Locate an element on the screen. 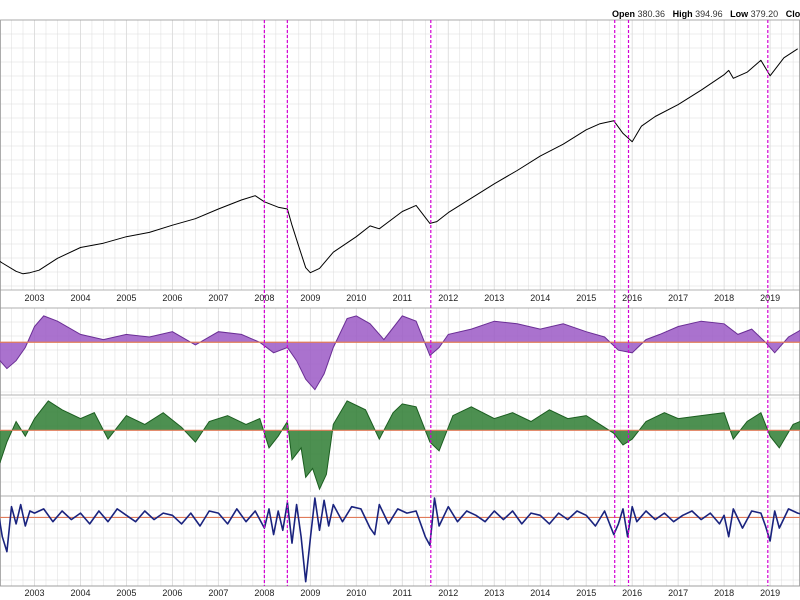  oscillator-3-line is located at coordinates (400, 540).